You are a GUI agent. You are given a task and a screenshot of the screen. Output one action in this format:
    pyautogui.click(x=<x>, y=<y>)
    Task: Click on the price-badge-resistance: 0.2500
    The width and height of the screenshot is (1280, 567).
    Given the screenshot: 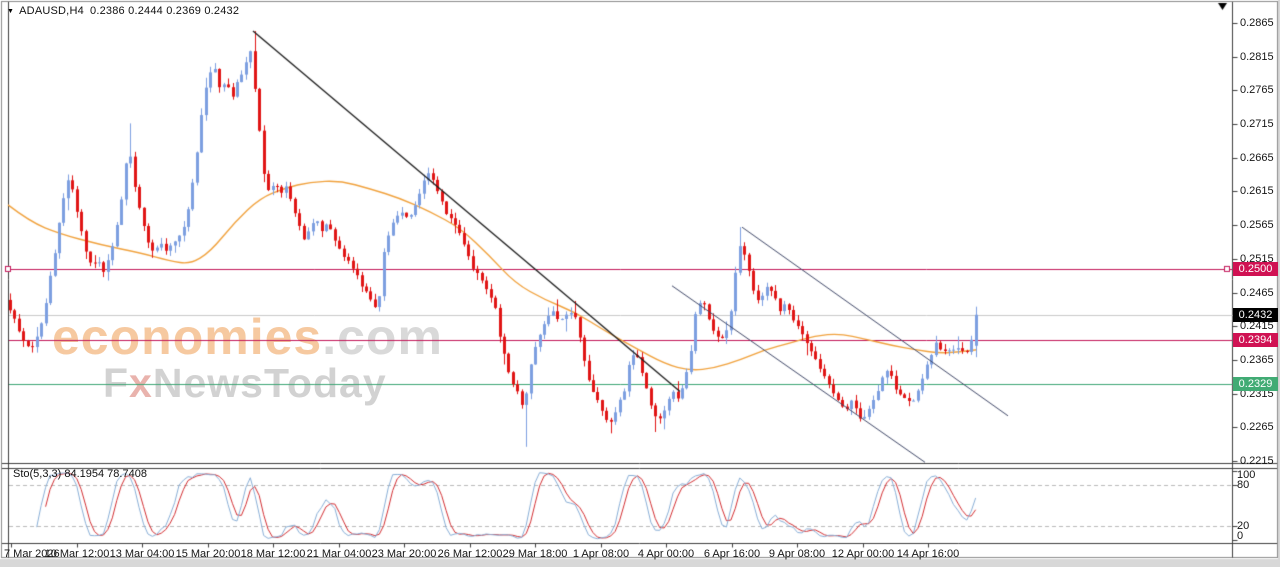 What is the action you would take?
    pyautogui.click(x=1255, y=268)
    